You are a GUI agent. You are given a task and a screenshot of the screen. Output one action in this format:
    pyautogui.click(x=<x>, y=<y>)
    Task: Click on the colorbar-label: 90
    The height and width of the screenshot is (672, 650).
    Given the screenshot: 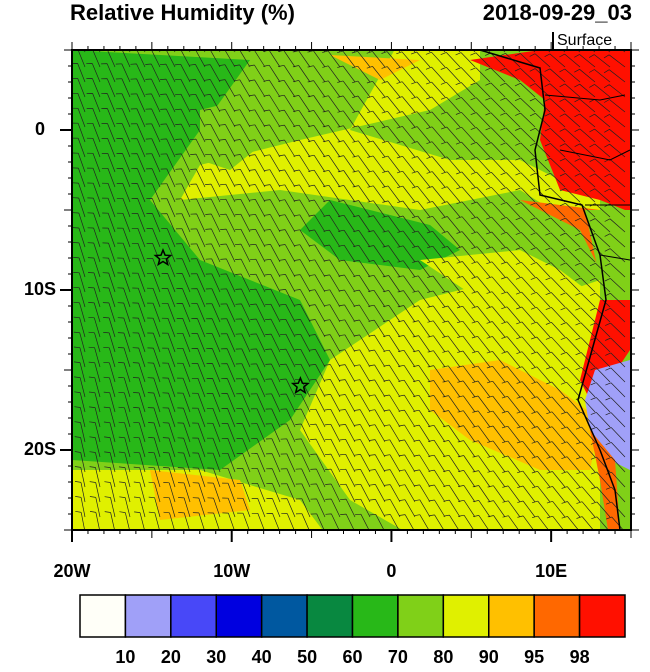 What is the action you would take?
    pyautogui.click(x=489, y=657)
    